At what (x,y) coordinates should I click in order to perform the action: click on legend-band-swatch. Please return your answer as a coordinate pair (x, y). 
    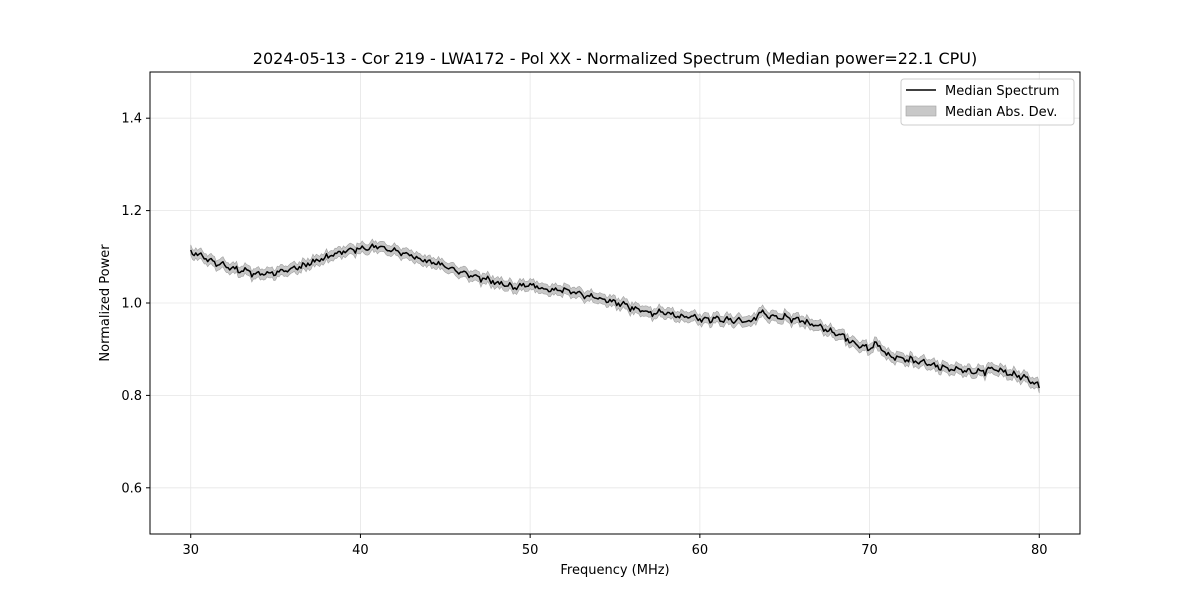
    Looking at the image, I should click on (921, 111).